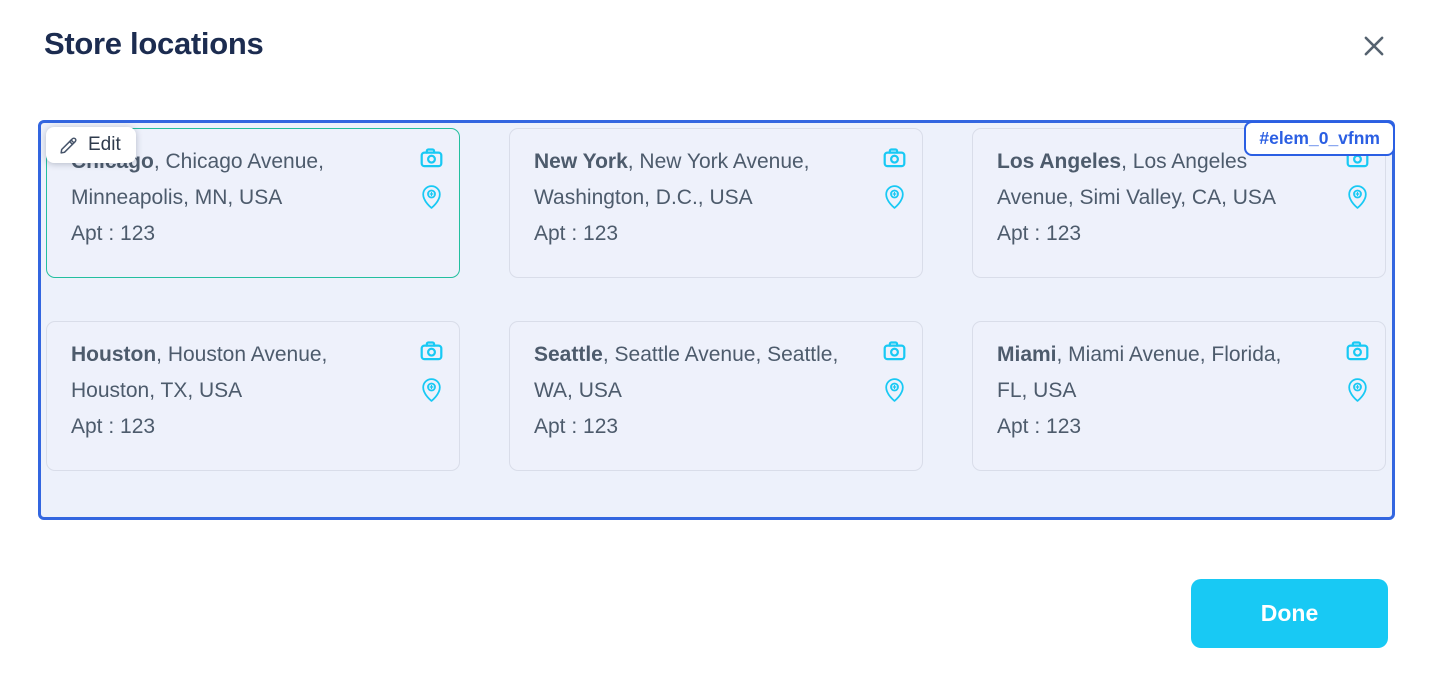 Image resolution: width=1430 pixels, height=684 pixels. Describe the element at coordinates (154, 43) in the screenshot. I see `page-title: Store locations` at that location.